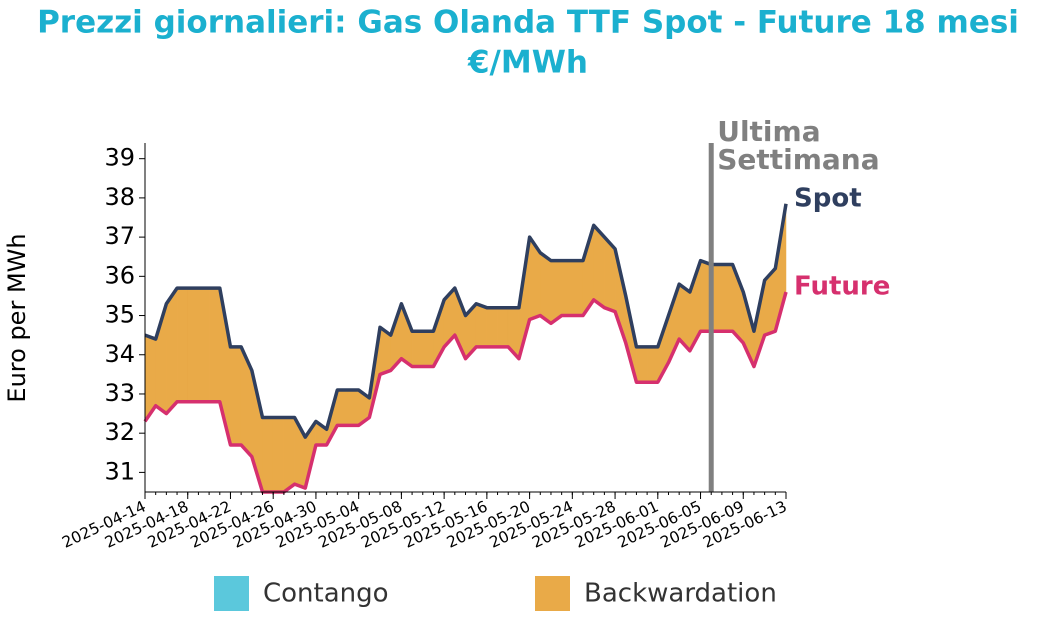 This screenshot has width=1048, height=622. Describe the element at coordinates (842, 287) in the screenshot. I see `series-label: Future` at that location.